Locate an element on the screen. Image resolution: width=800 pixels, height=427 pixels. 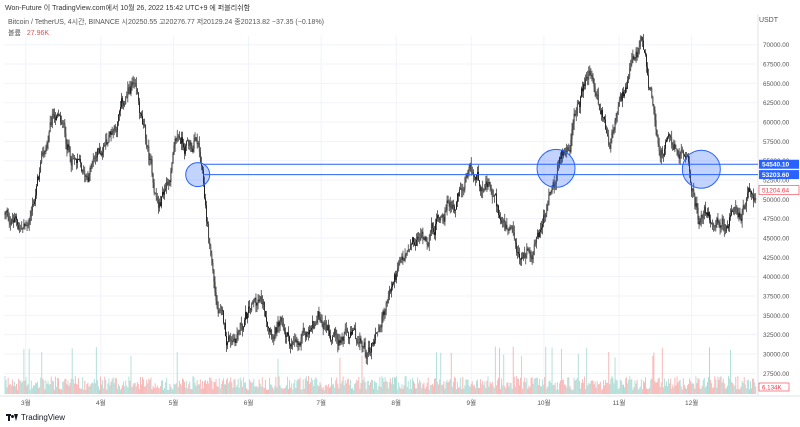
x-tick-label: 11월 is located at coordinates (619, 402).